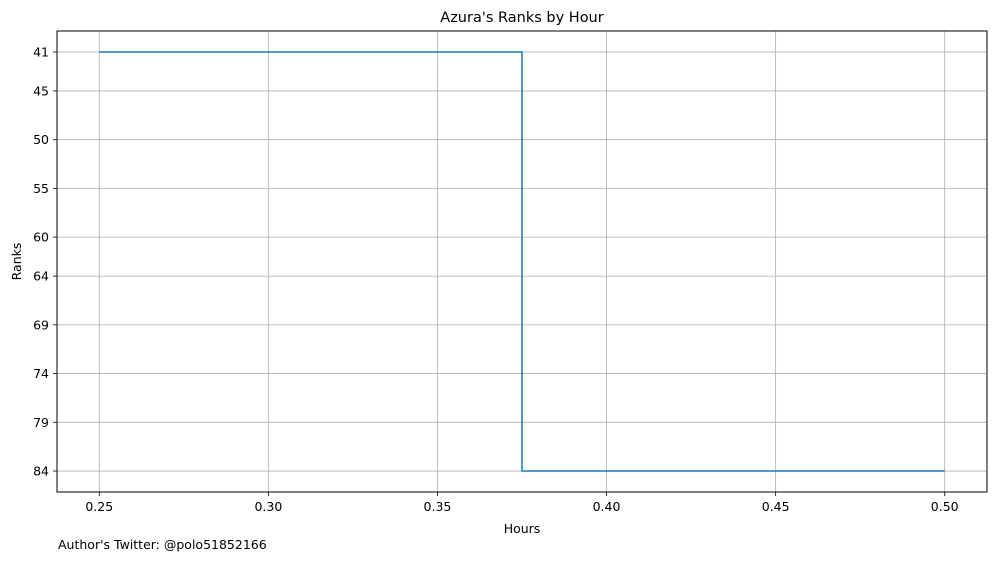 This screenshot has width=997, height=562. Describe the element at coordinates (41, 276) in the screenshot. I see `y-tick-label: 64` at that location.